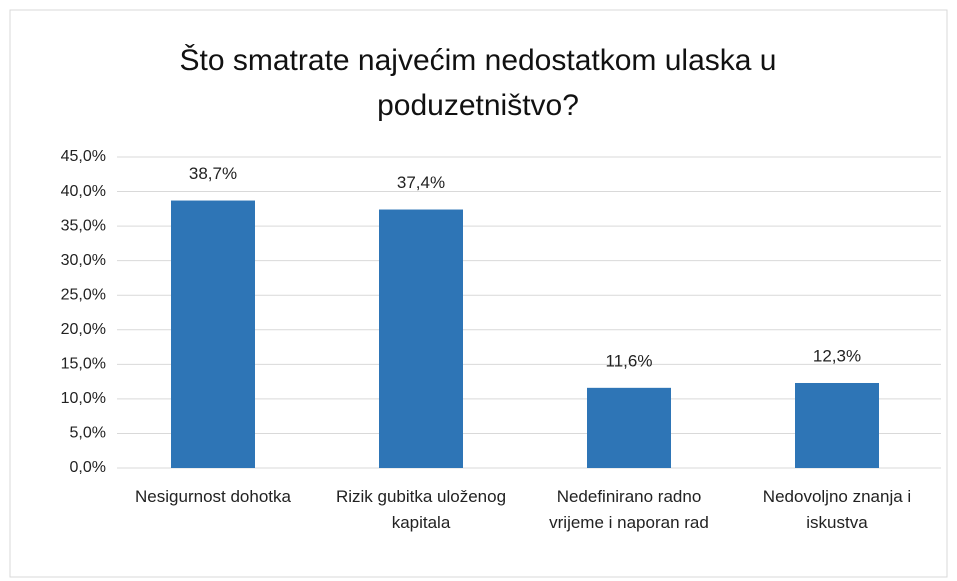 This screenshot has width=957, height=581. Describe the element at coordinates (83, 329) in the screenshot. I see `y-tick-label: 20,0%` at that location.